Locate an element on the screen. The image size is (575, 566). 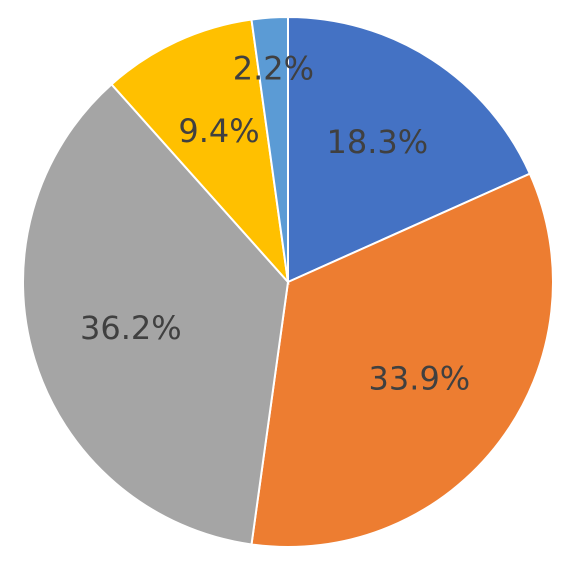
data-label: 2.2% is located at coordinates (273, 69).